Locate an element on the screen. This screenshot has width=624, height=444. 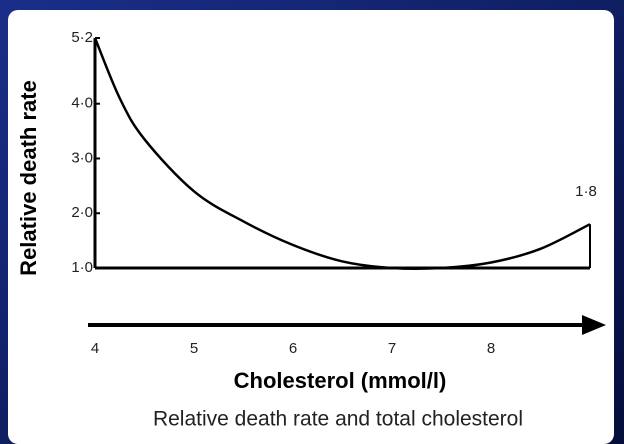
annotation: 1·8 is located at coordinates (586, 191).